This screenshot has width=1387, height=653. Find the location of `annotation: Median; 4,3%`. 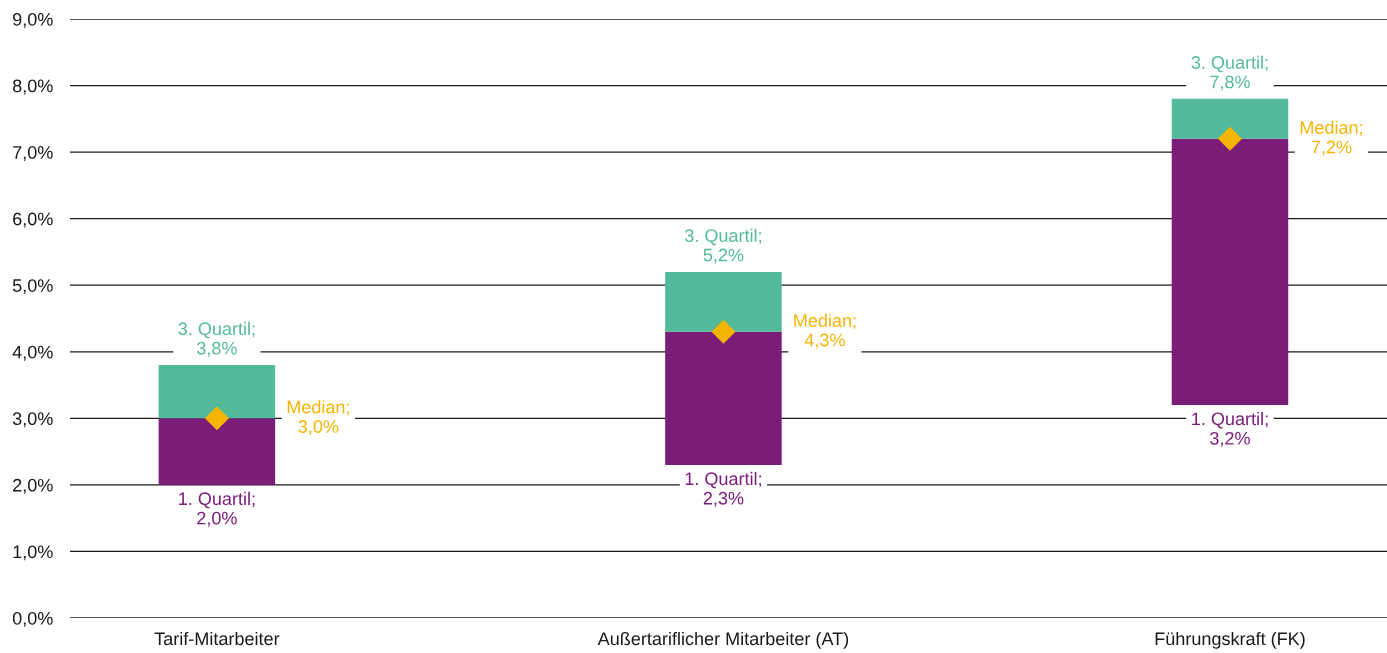

annotation: Median; 4,3% is located at coordinates (825, 331).